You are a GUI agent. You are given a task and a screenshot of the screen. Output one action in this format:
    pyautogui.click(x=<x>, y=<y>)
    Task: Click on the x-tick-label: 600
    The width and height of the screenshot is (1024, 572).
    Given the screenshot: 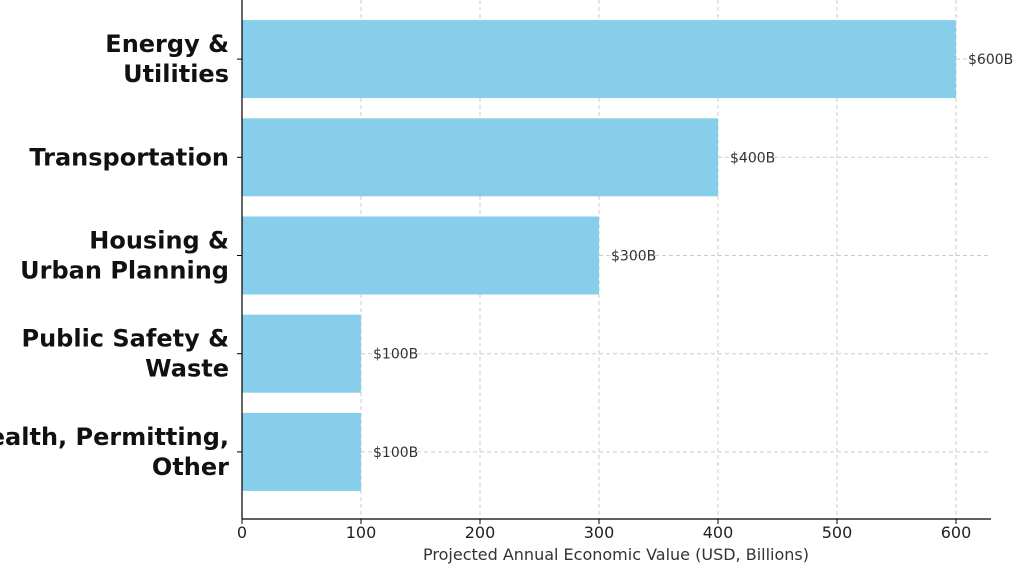 What is the action you would take?
    pyautogui.click(x=956, y=532)
    